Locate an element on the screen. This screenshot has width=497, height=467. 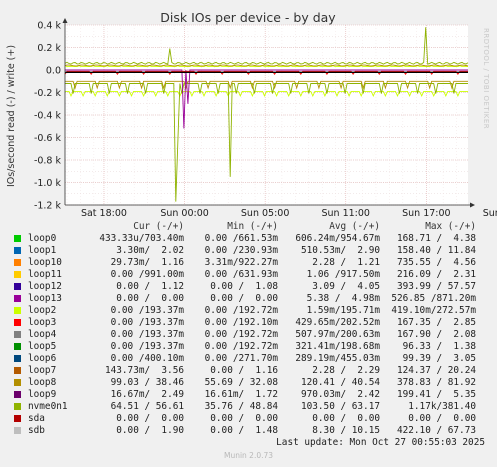
legend-max: 96.33 / 1.38 is located at coordinates (439, 346).